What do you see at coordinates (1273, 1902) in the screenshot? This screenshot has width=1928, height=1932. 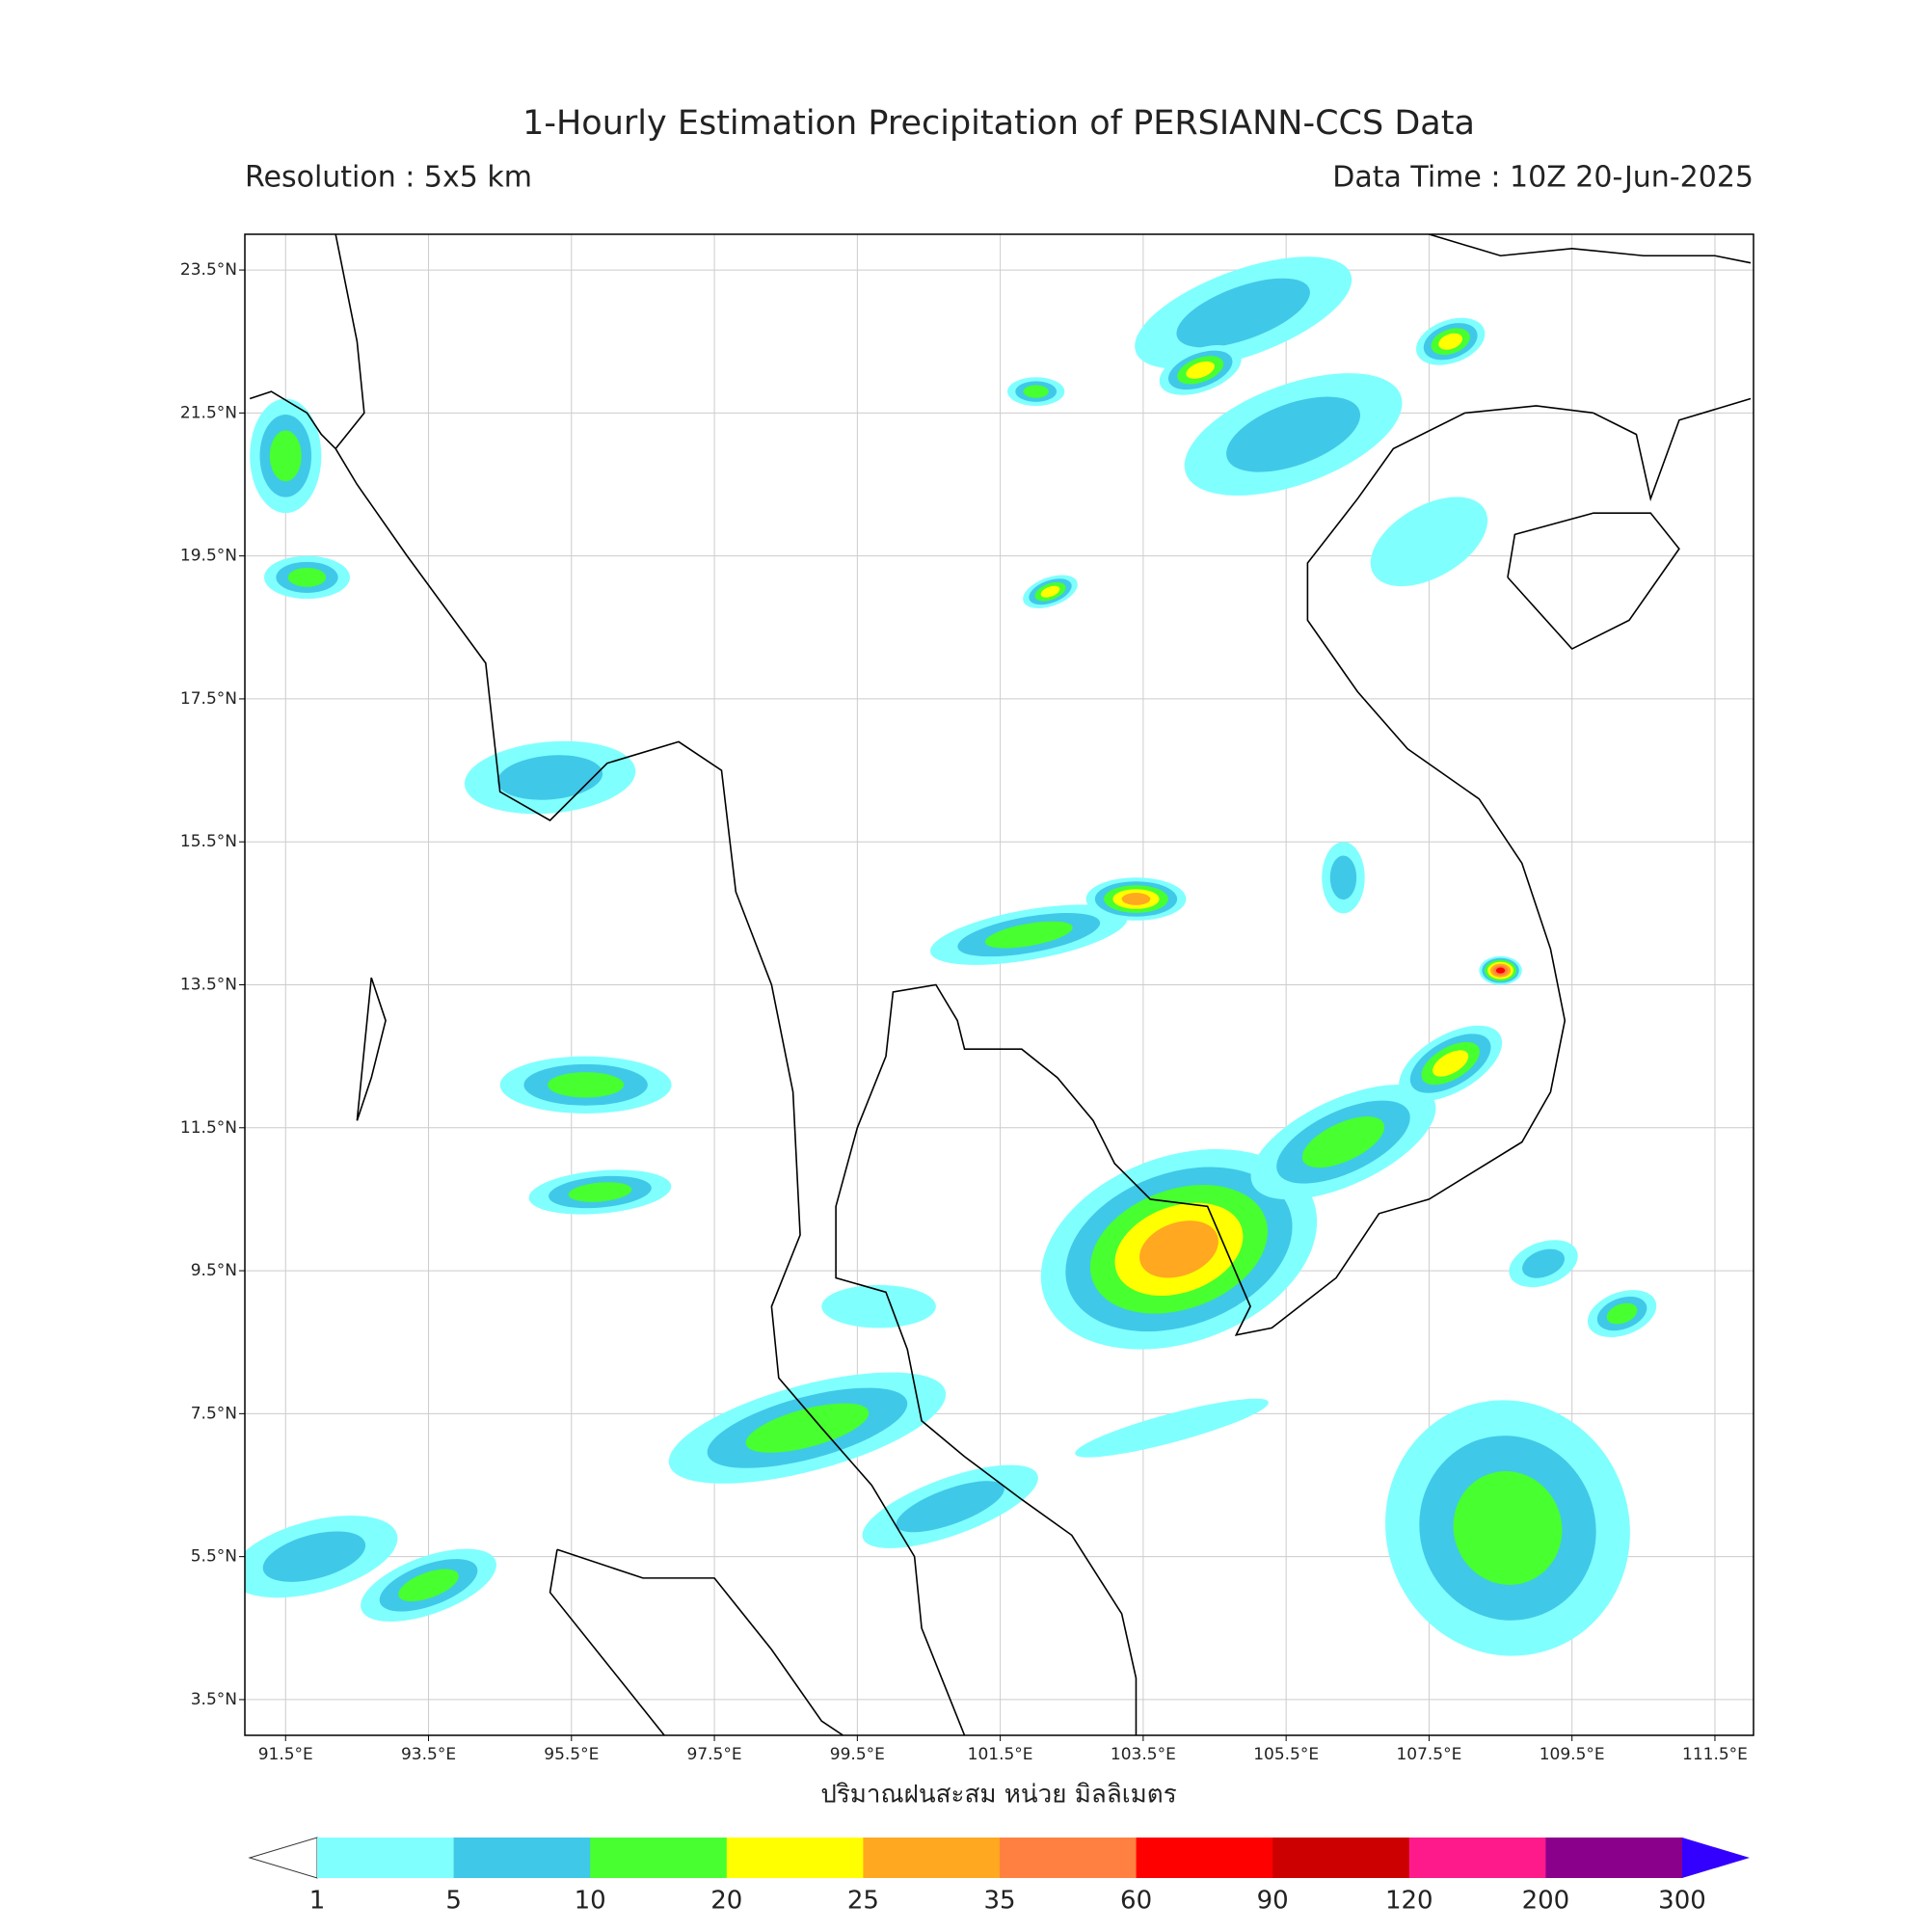 I see `colorbar-label: 90` at bounding box center [1273, 1902].